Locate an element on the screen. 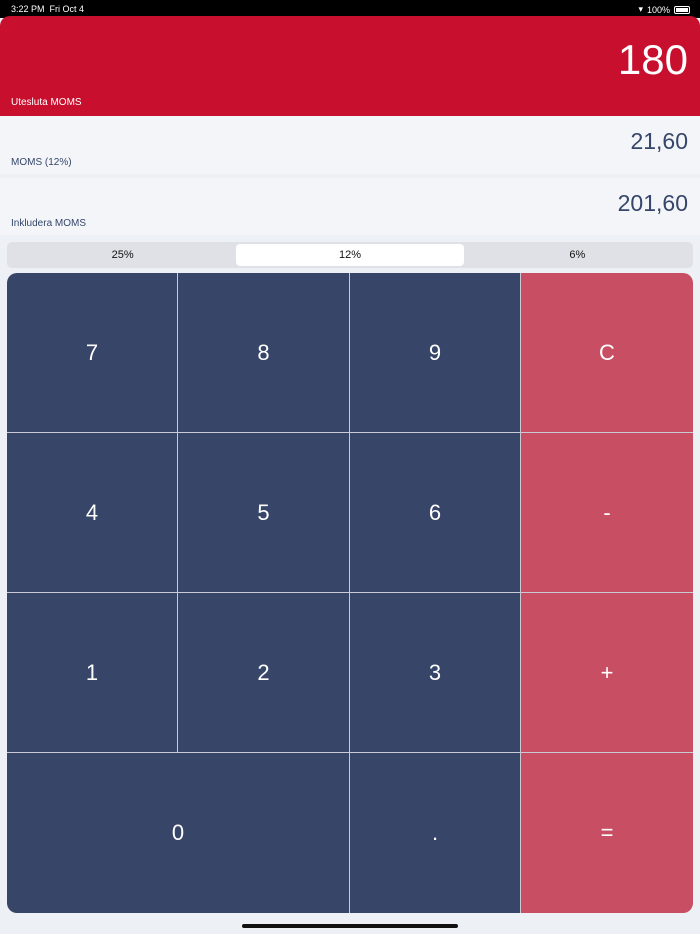 The width and height of the screenshot is (700, 934). wifi-icon: ▾ is located at coordinates (640, 9).